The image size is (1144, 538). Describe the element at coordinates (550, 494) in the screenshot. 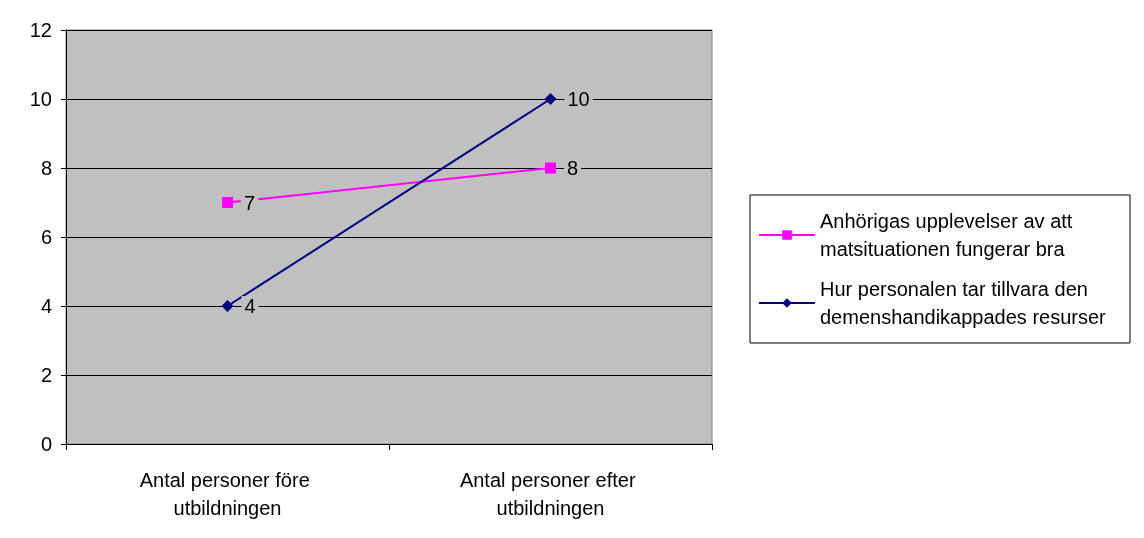

I see `x-tick-label: Antal personer efter utbildningen` at that location.